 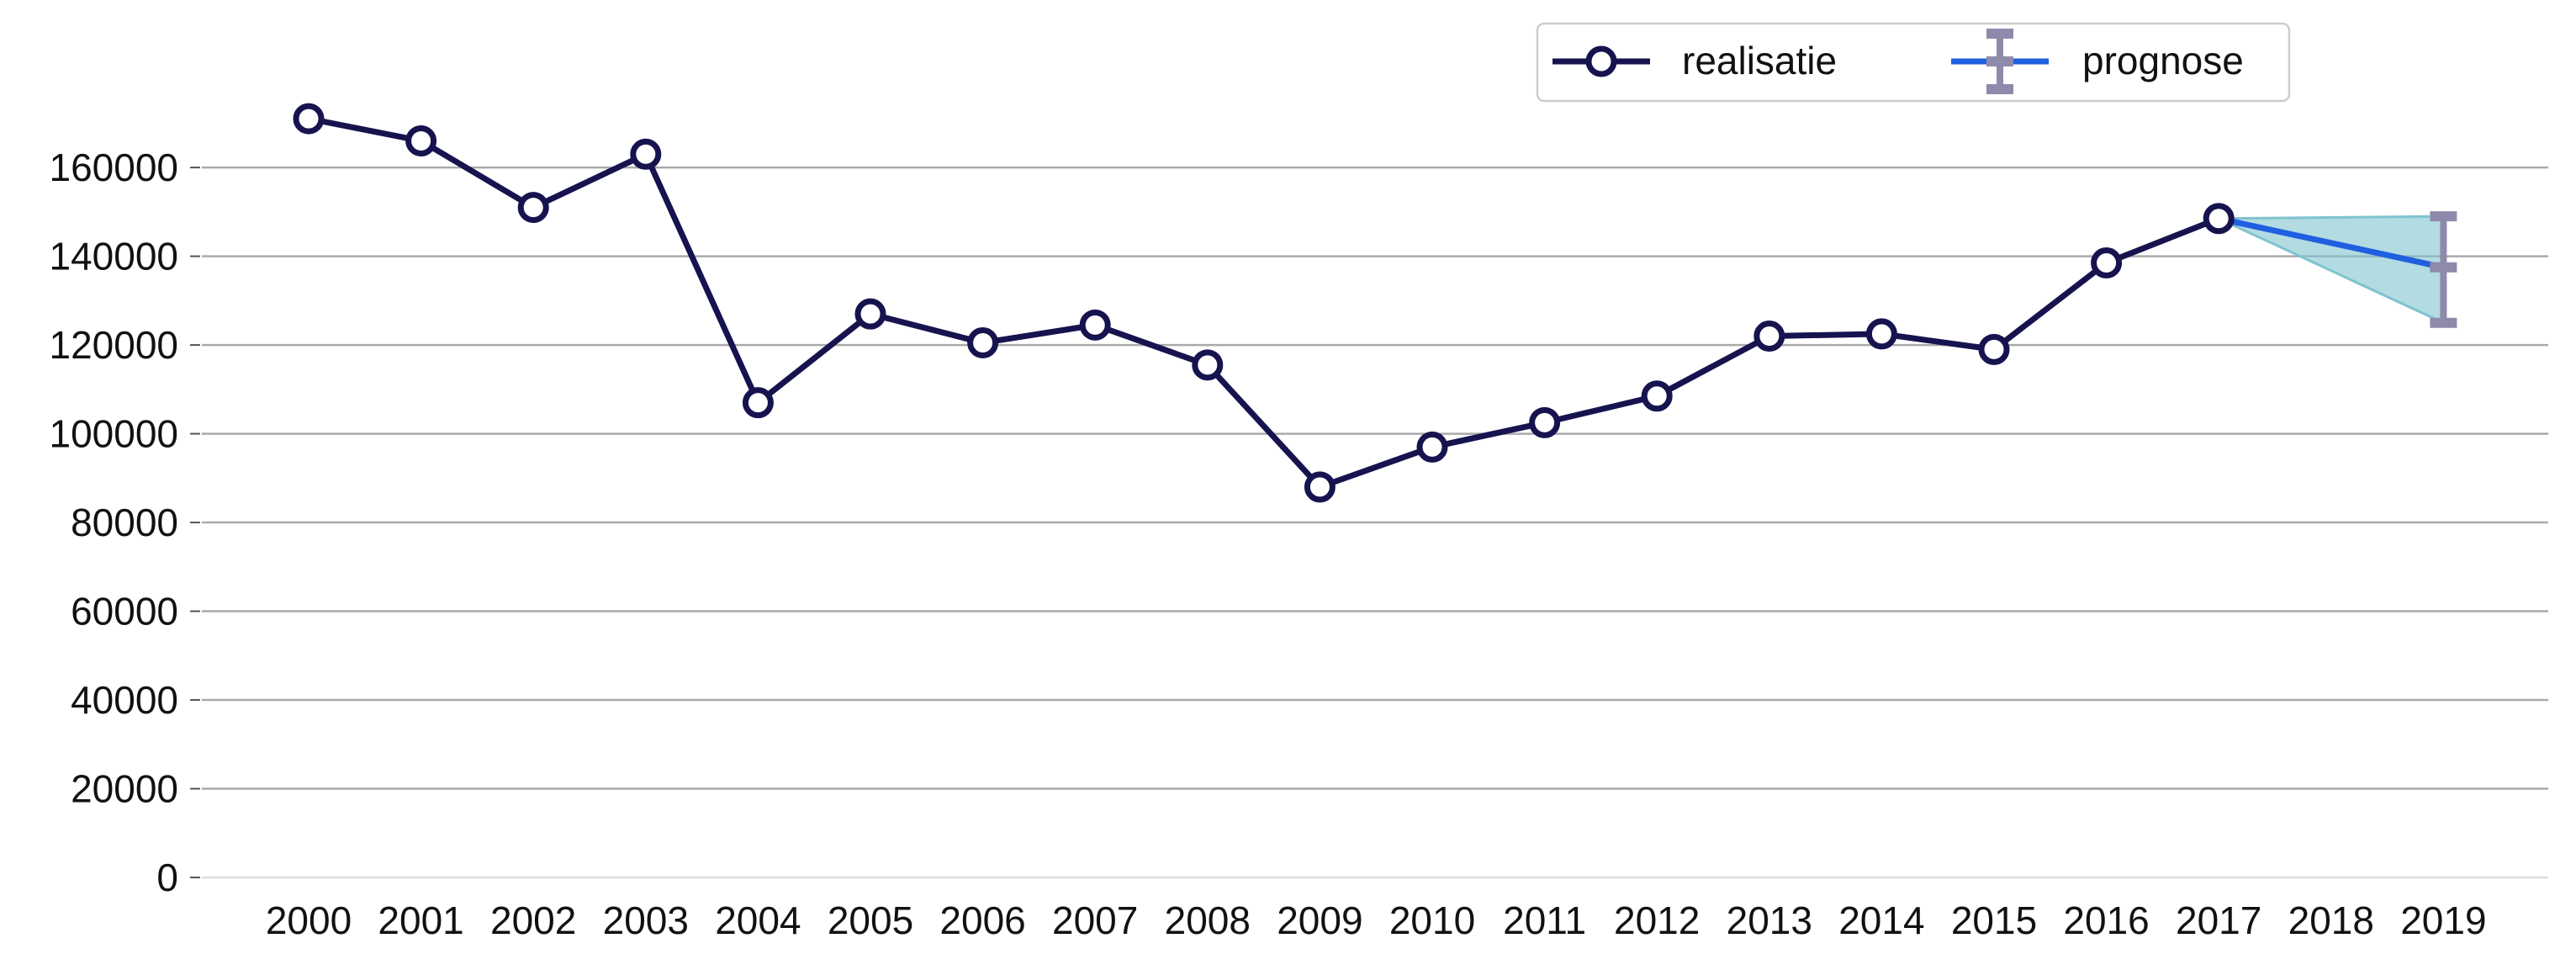 What do you see at coordinates (2331, 920) in the screenshot?
I see `x-tick-label: 2018` at bounding box center [2331, 920].